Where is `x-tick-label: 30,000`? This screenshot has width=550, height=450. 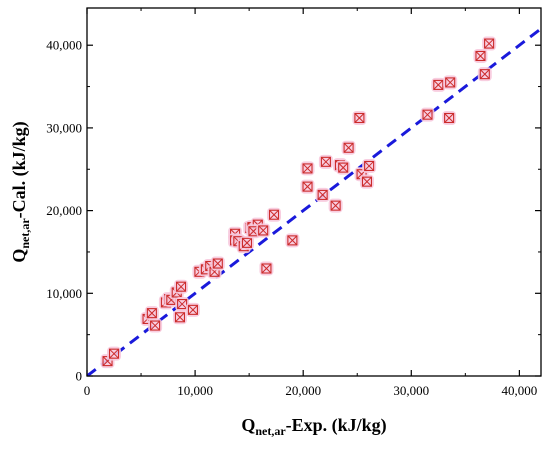 x-tick-label: 30,000 is located at coordinates (411, 390).